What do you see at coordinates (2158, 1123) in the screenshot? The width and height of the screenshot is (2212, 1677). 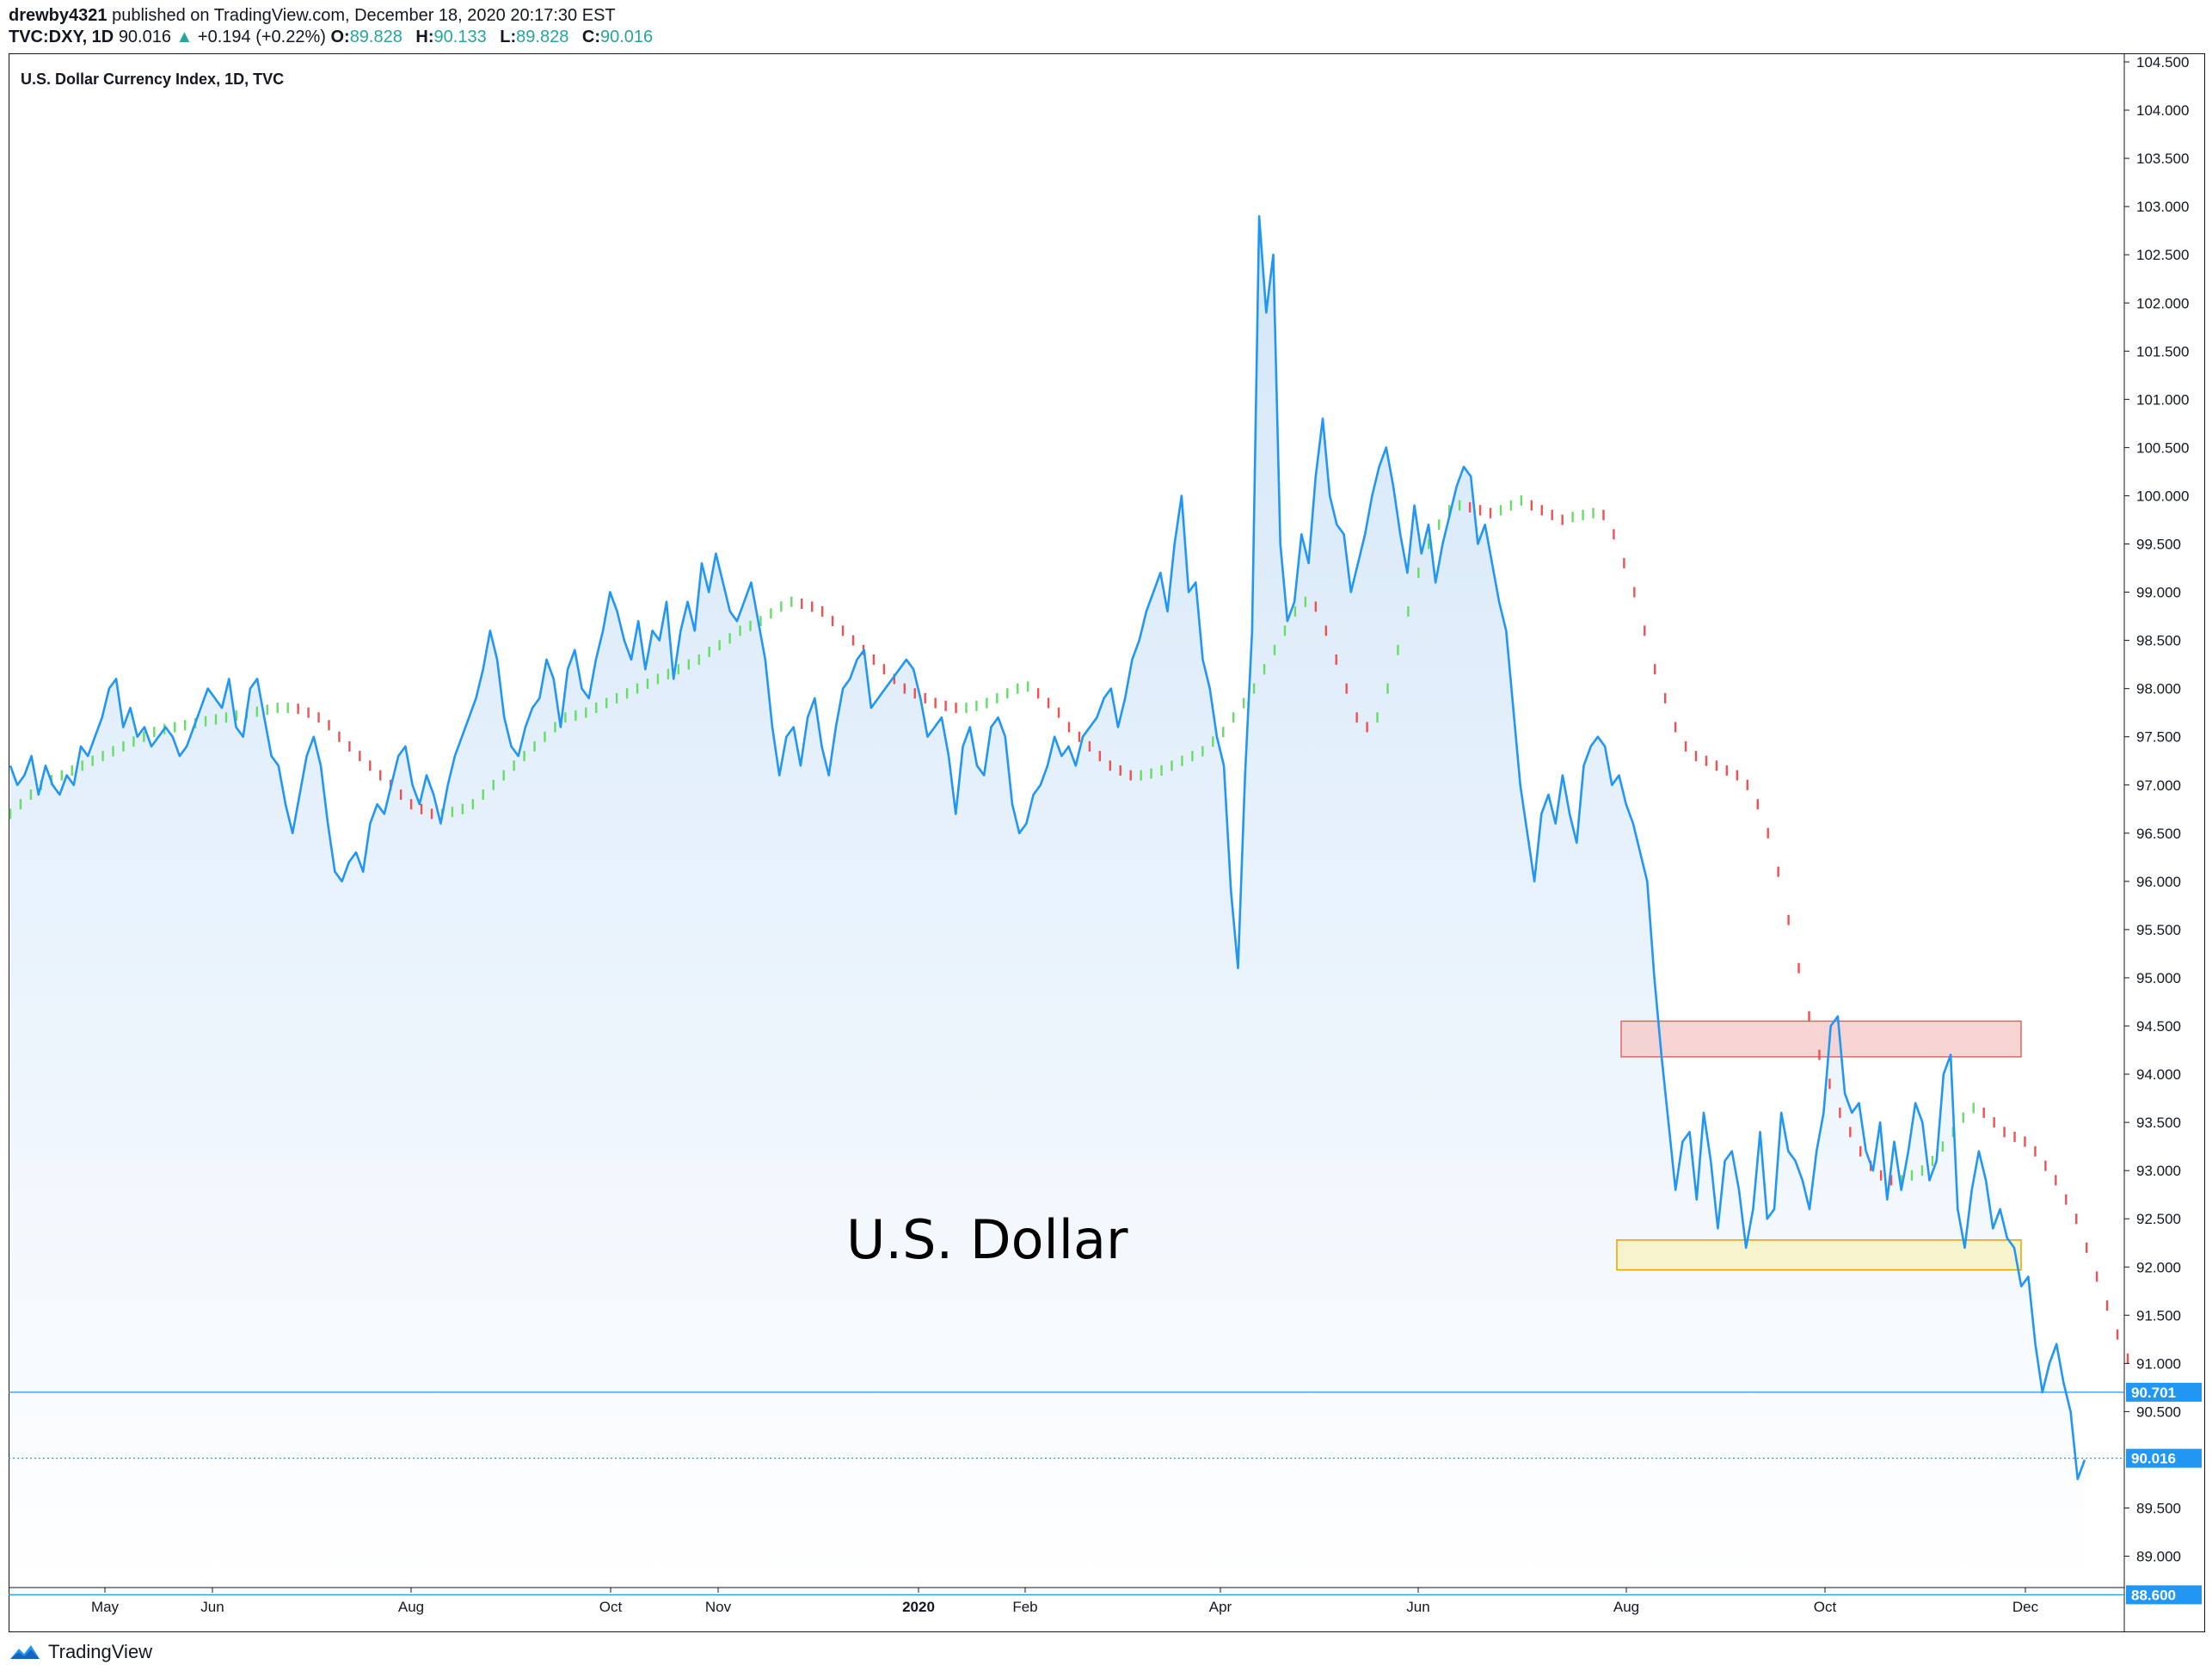 I see `y-tick-label: 93.500` at bounding box center [2158, 1123].